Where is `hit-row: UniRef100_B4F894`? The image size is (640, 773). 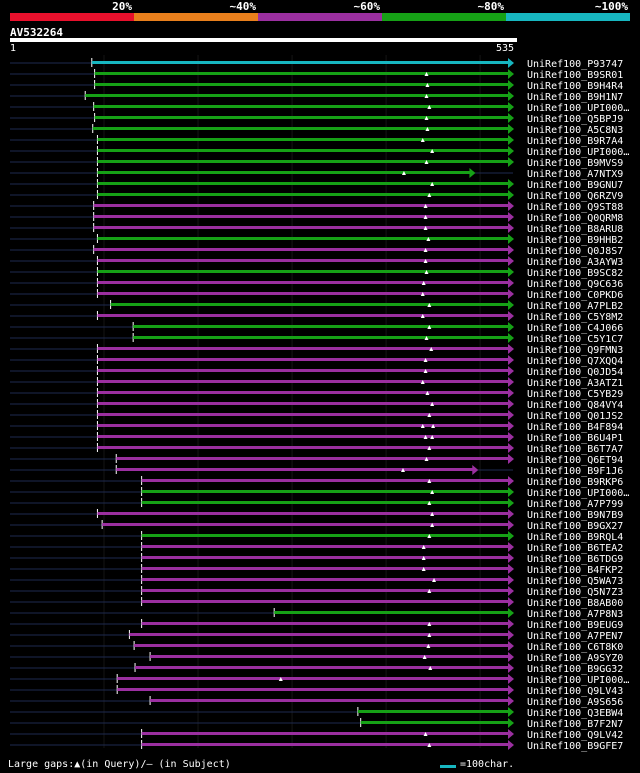
hit-row: UniRef100_B4F894 is located at coordinates (316, 427).